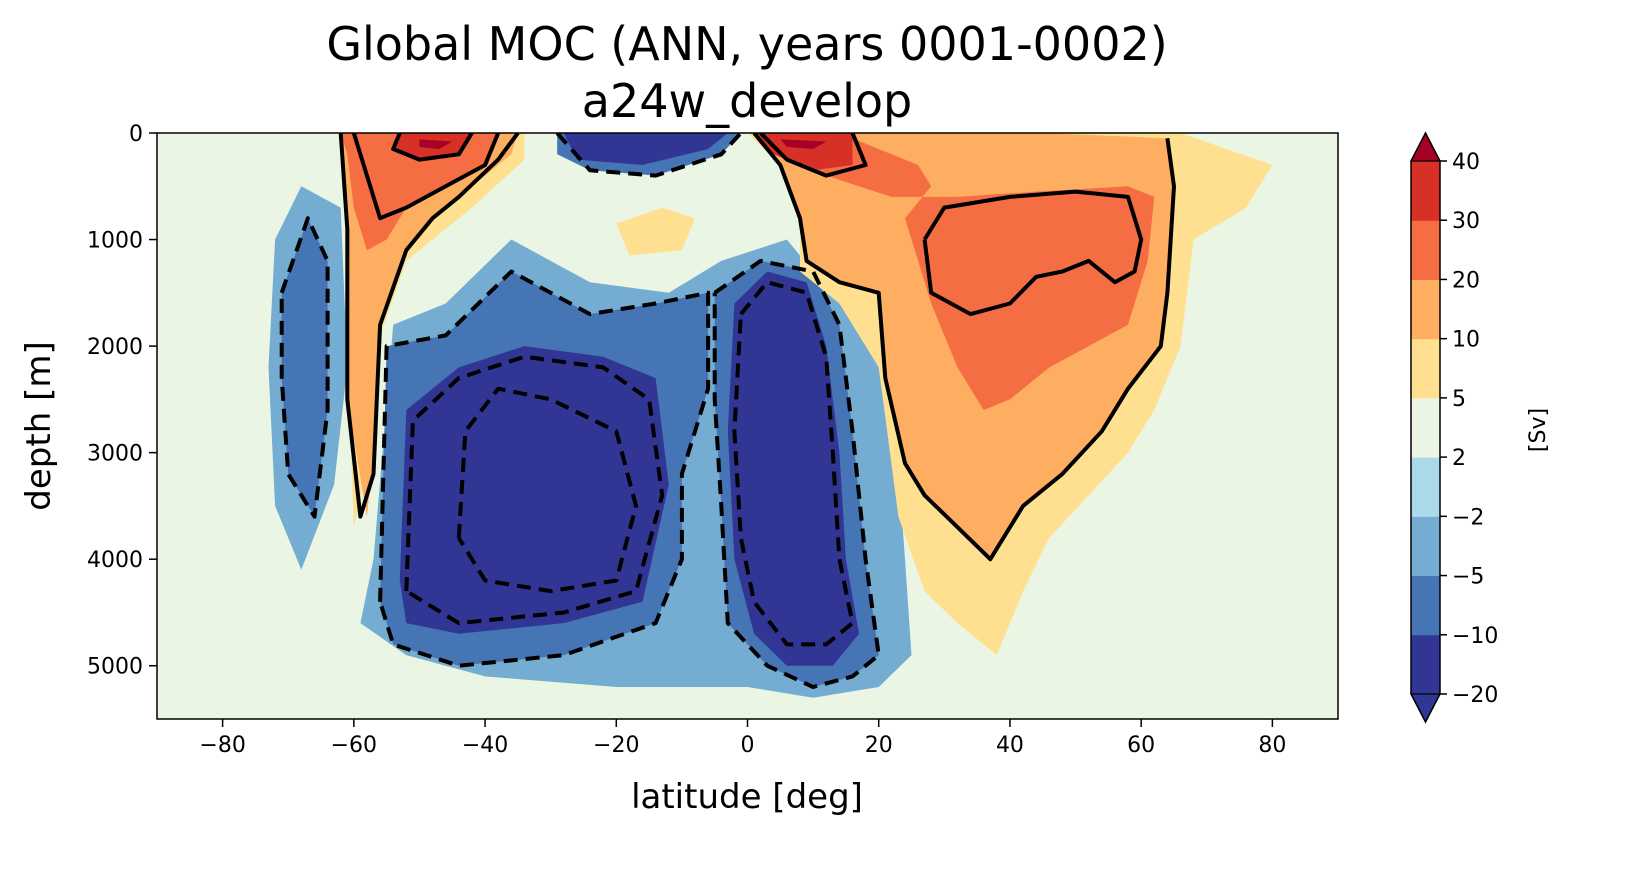 Image resolution: width=1647 pixels, height=878 pixels. Describe the element at coordinates (1459, 399) in the screenshot. I see `colorbar-tick-label: 5` at that location.